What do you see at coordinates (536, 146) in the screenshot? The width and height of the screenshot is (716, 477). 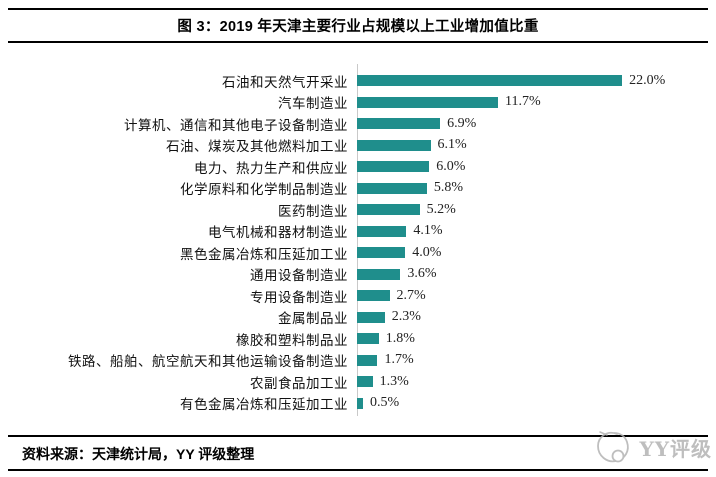 I see `bar-area: 6.1%` at bounding box center [536, 146].